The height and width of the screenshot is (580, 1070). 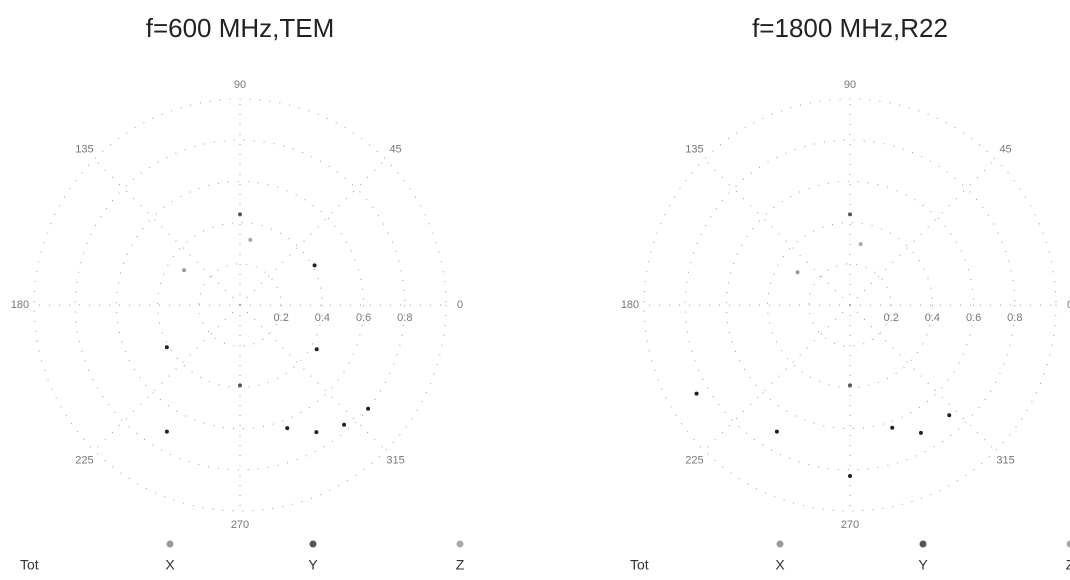 I want to click on chart-title: f=600 MHz,TEM, so click(x=240, y=28).